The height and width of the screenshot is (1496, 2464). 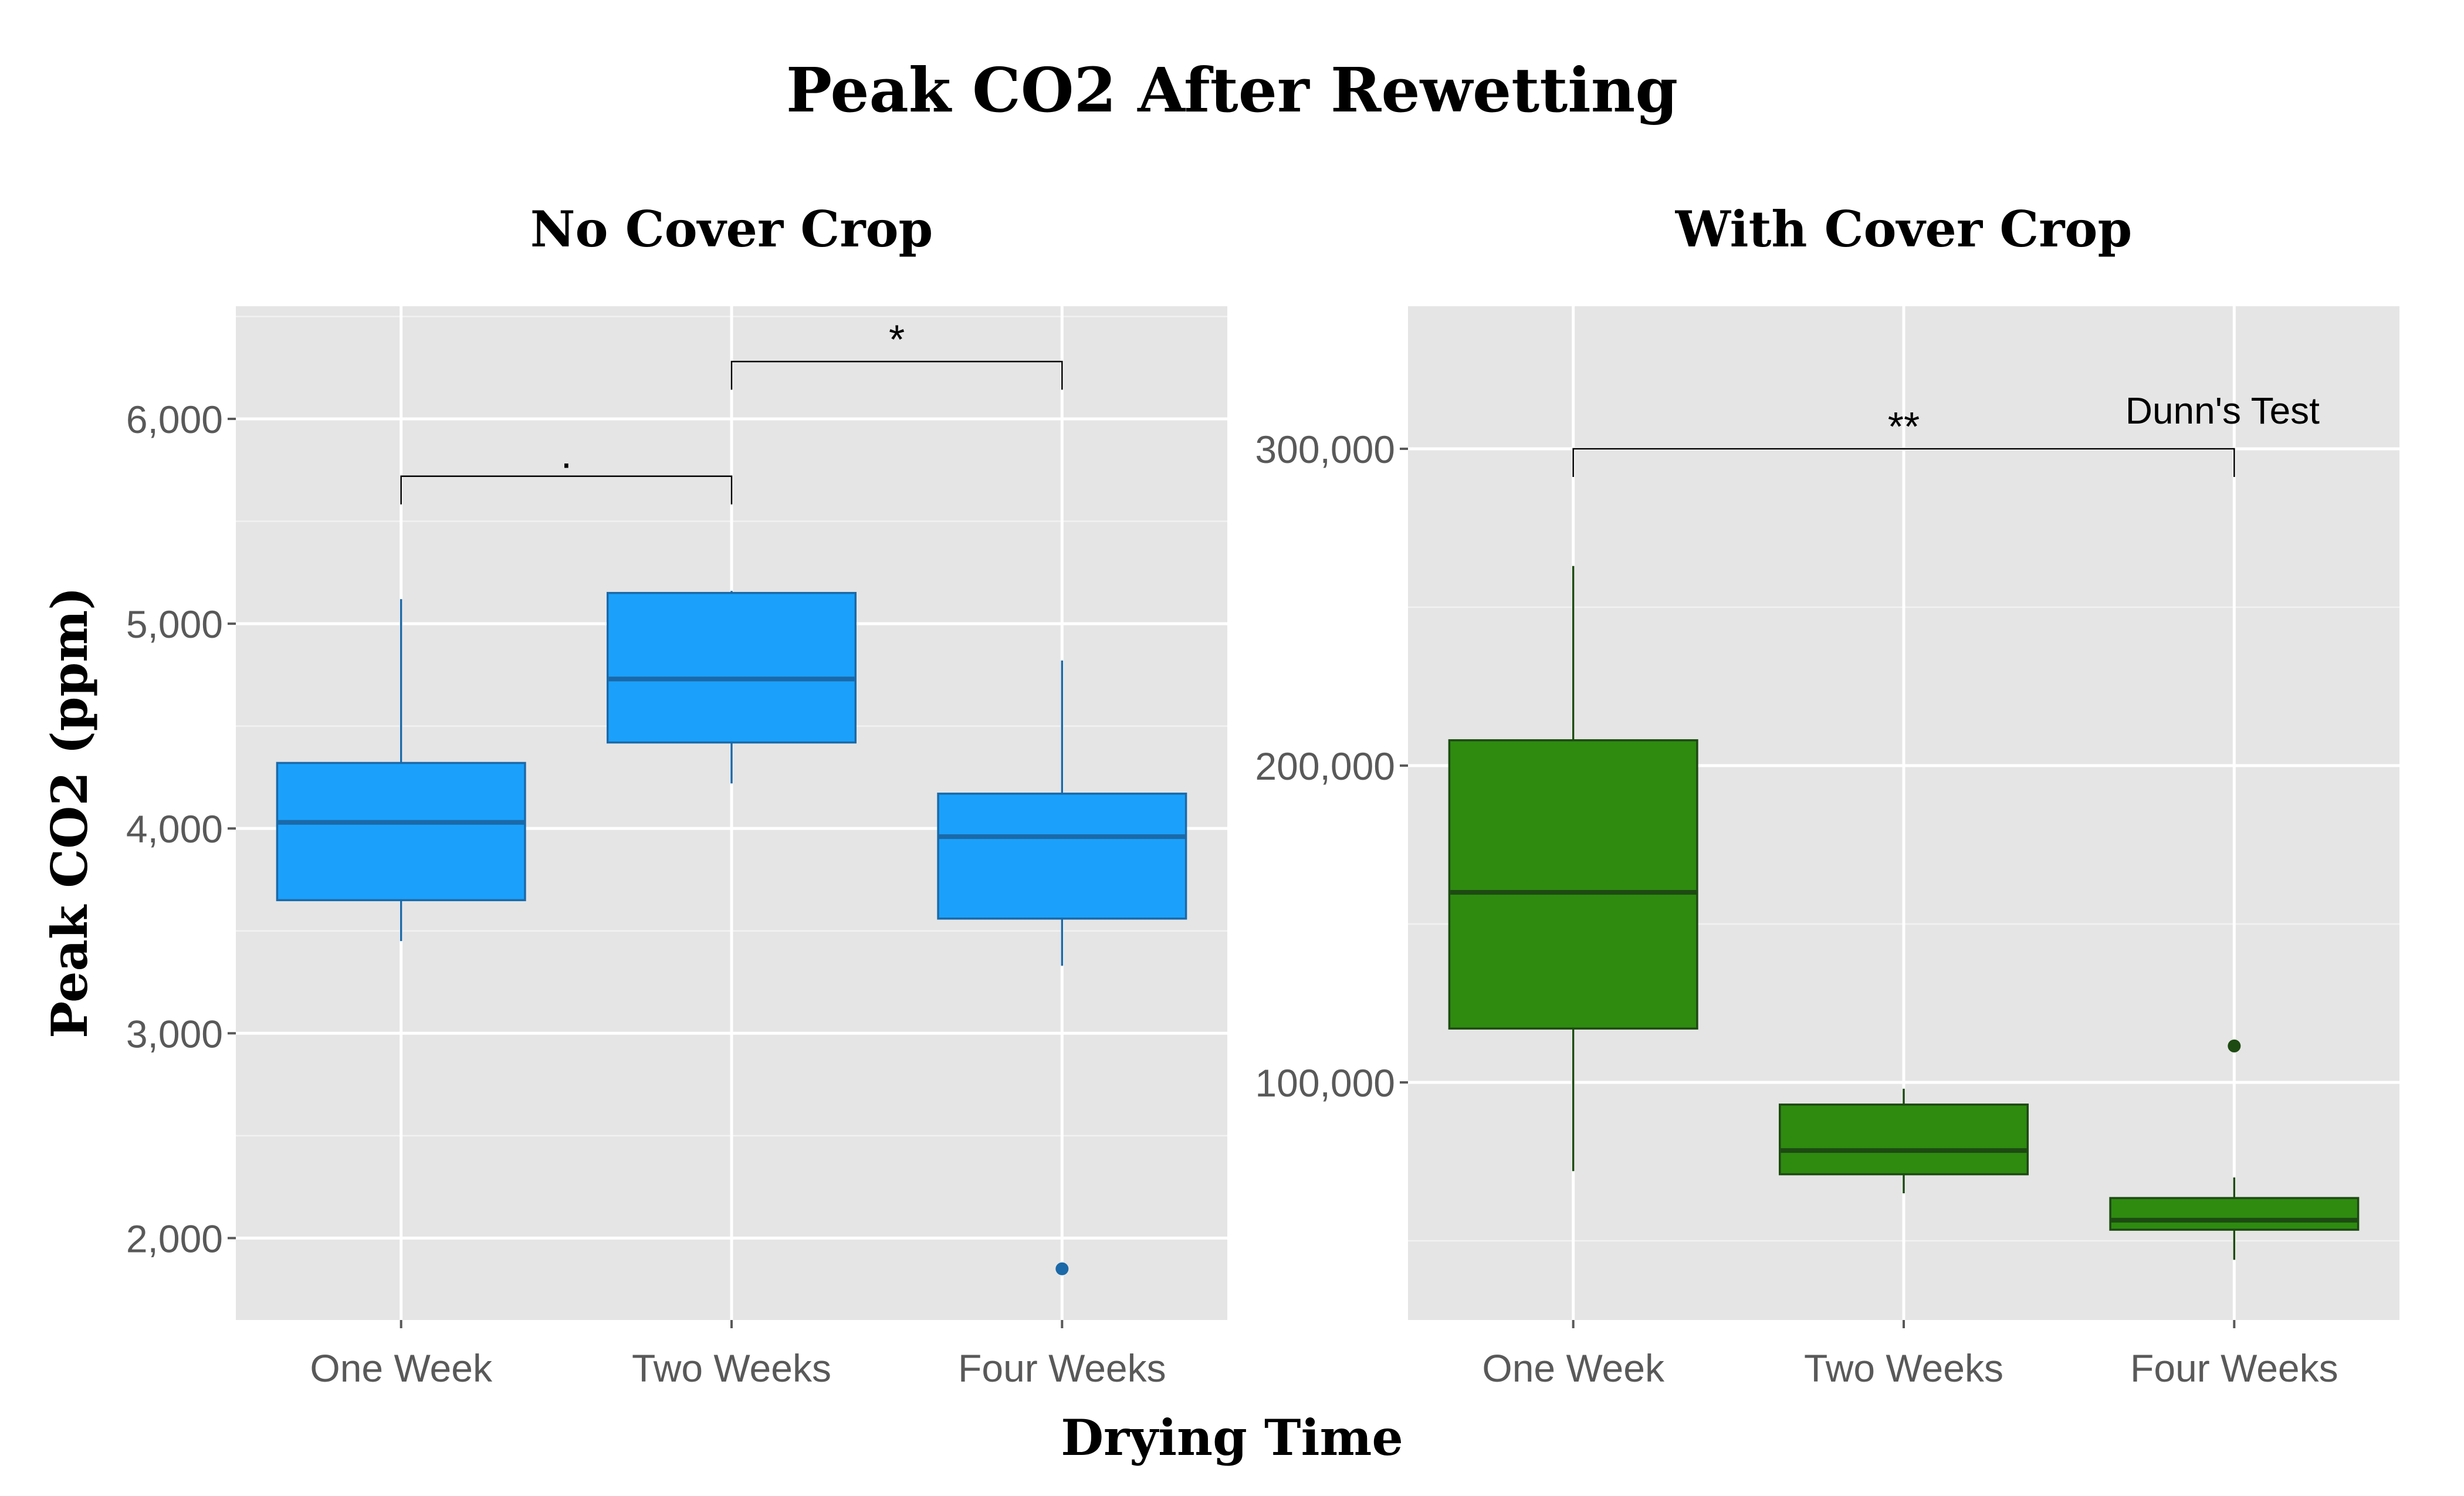 What do you see at coordinates (1325, 1083) in the screenshot?
I see `y-tick-label: 100,000` at bounding box center [1325, 1083].